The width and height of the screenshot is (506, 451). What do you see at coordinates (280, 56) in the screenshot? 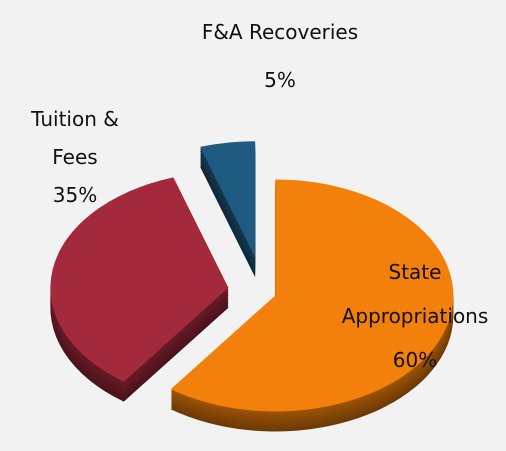
I see `slice-label: F&A Recoveries 5%` at bounding box center [280, 56].